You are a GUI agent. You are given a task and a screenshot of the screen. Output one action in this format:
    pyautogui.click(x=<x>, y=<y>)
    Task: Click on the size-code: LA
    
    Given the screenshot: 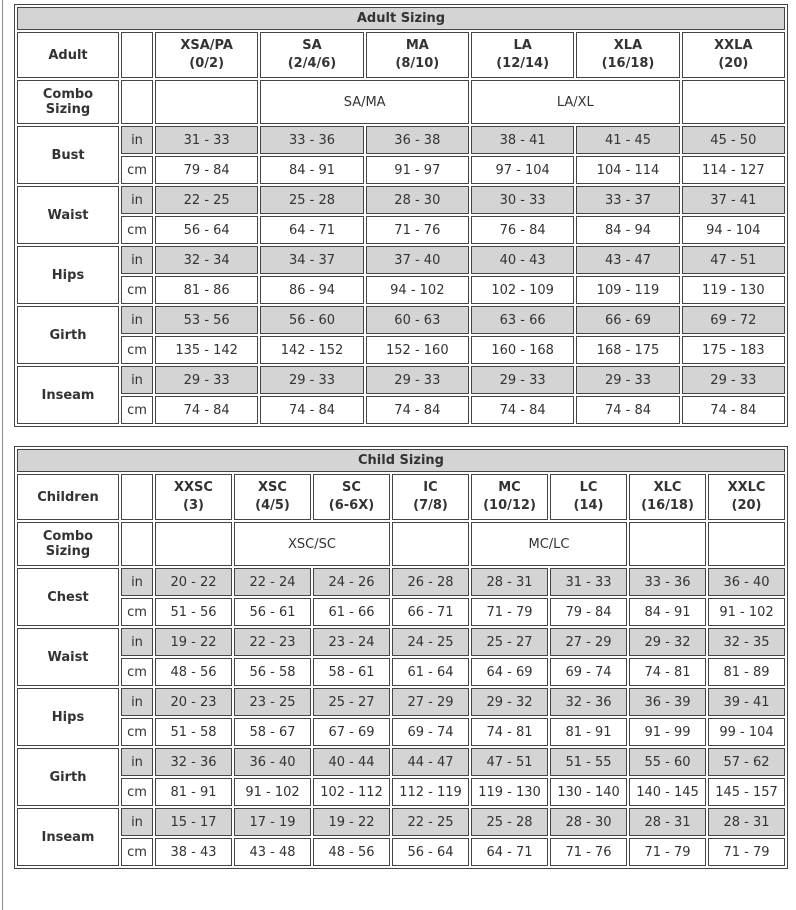 What is the action you would take?
    pyautogui.click(x=522, y=45)
    